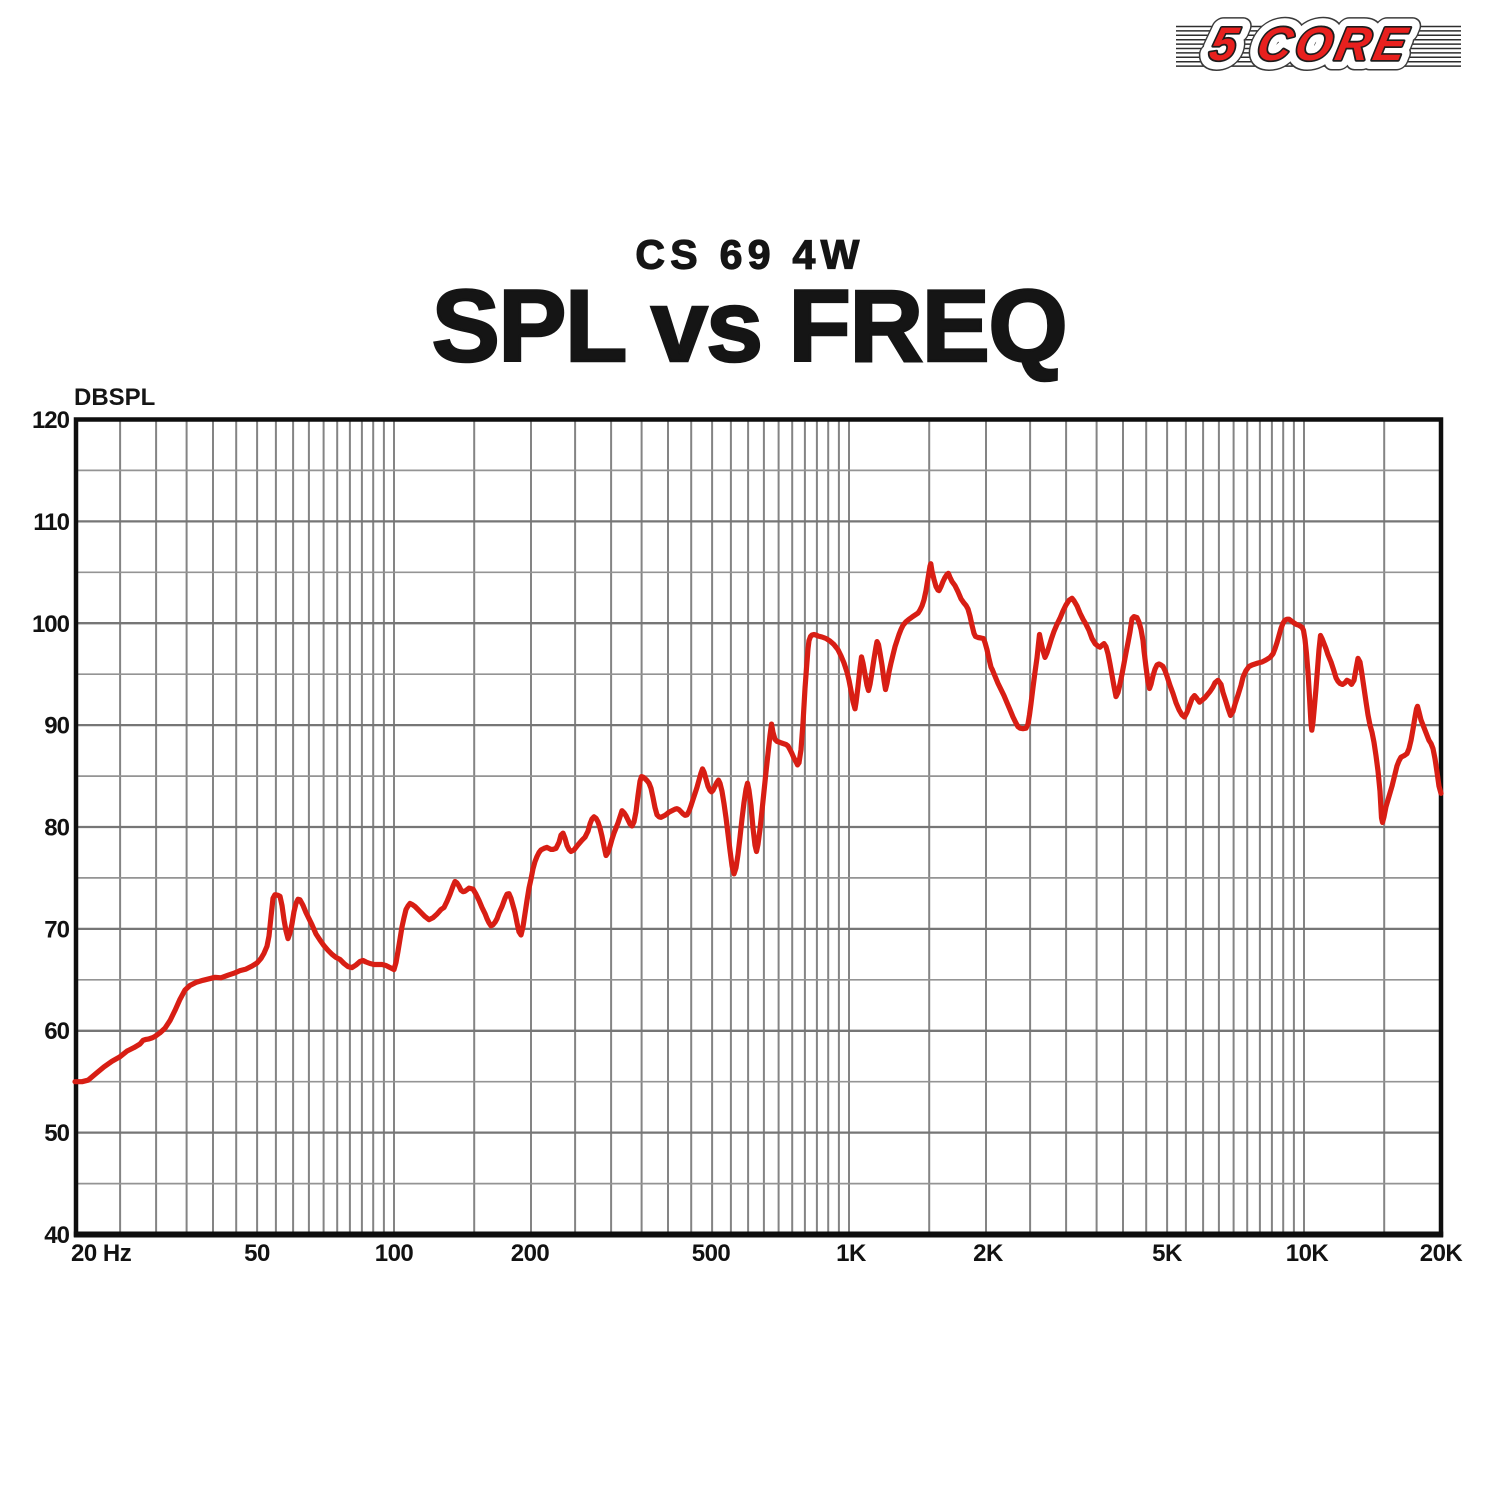 Image resolution: width=1500 pixels, height=1505 pixels. I want to click on svg-text: 5 CORE, so click(1310, 44).